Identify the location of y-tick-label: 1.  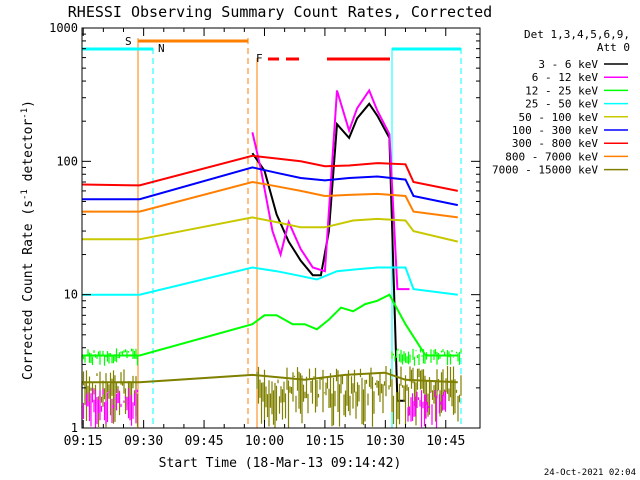
(74, 428).